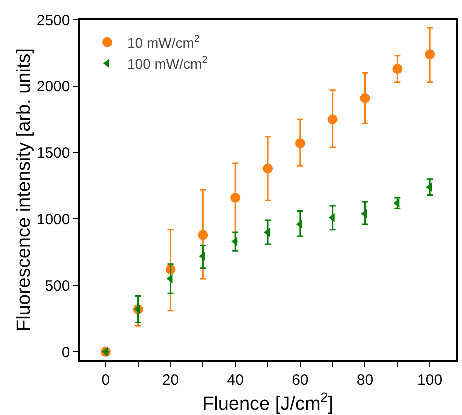 The image size is (462, 415). Describe the element at coordinates (430, 380) in the screenshot. I see `x-tick-label: 100` at that location.